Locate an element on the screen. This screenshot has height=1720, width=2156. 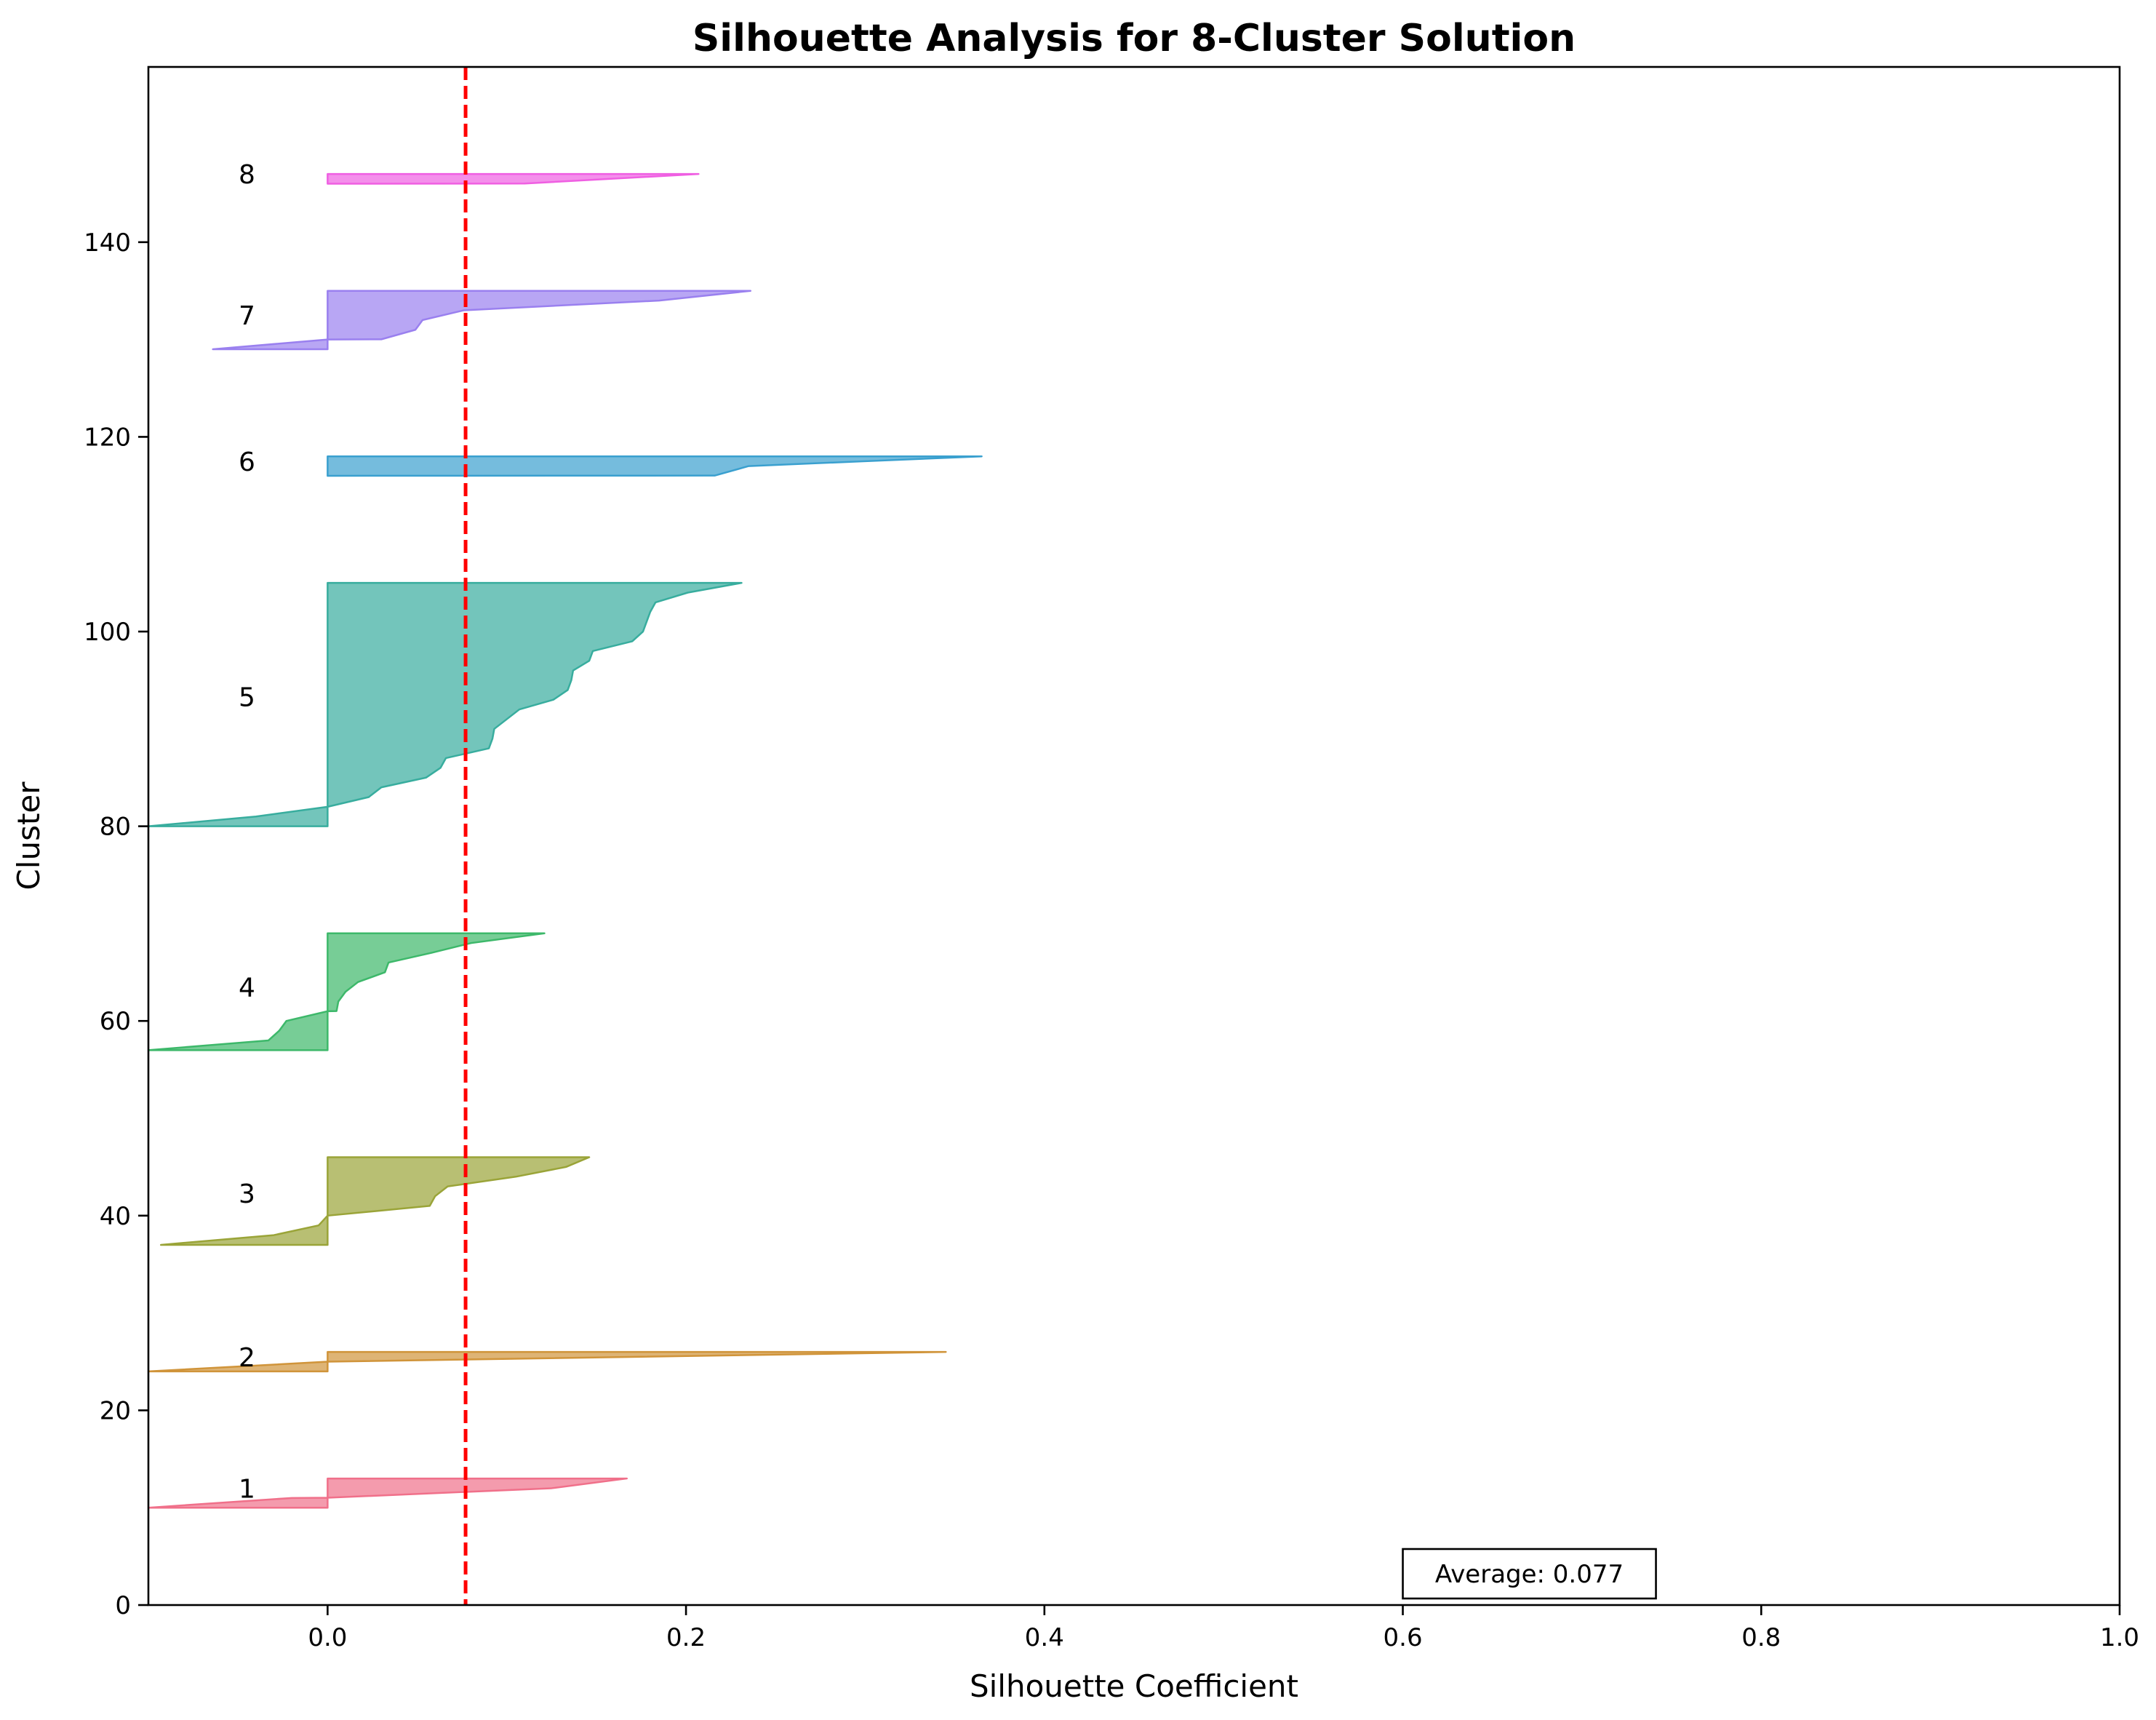
average-annotation: Average: 0.077 is located at coordinates (1529, 1574).